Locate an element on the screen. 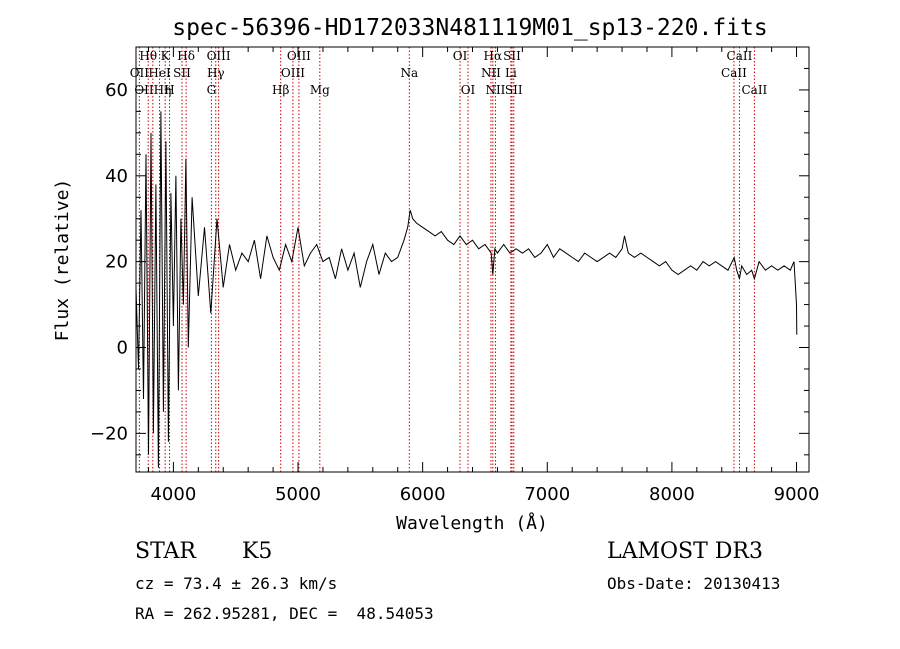 This screenshot has width=900, height=649. x-tick-label-0: 4000 is located at coordinates (173, 494).